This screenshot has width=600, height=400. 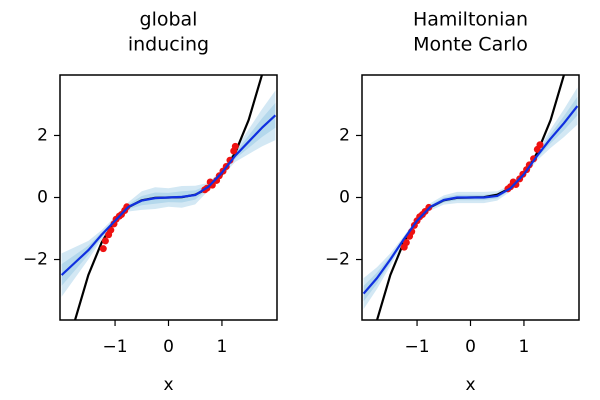 What do you see at coordinates (168, 45) in the screenshot?
I see `chart-title: inducing` at bounding box center [168, 45].